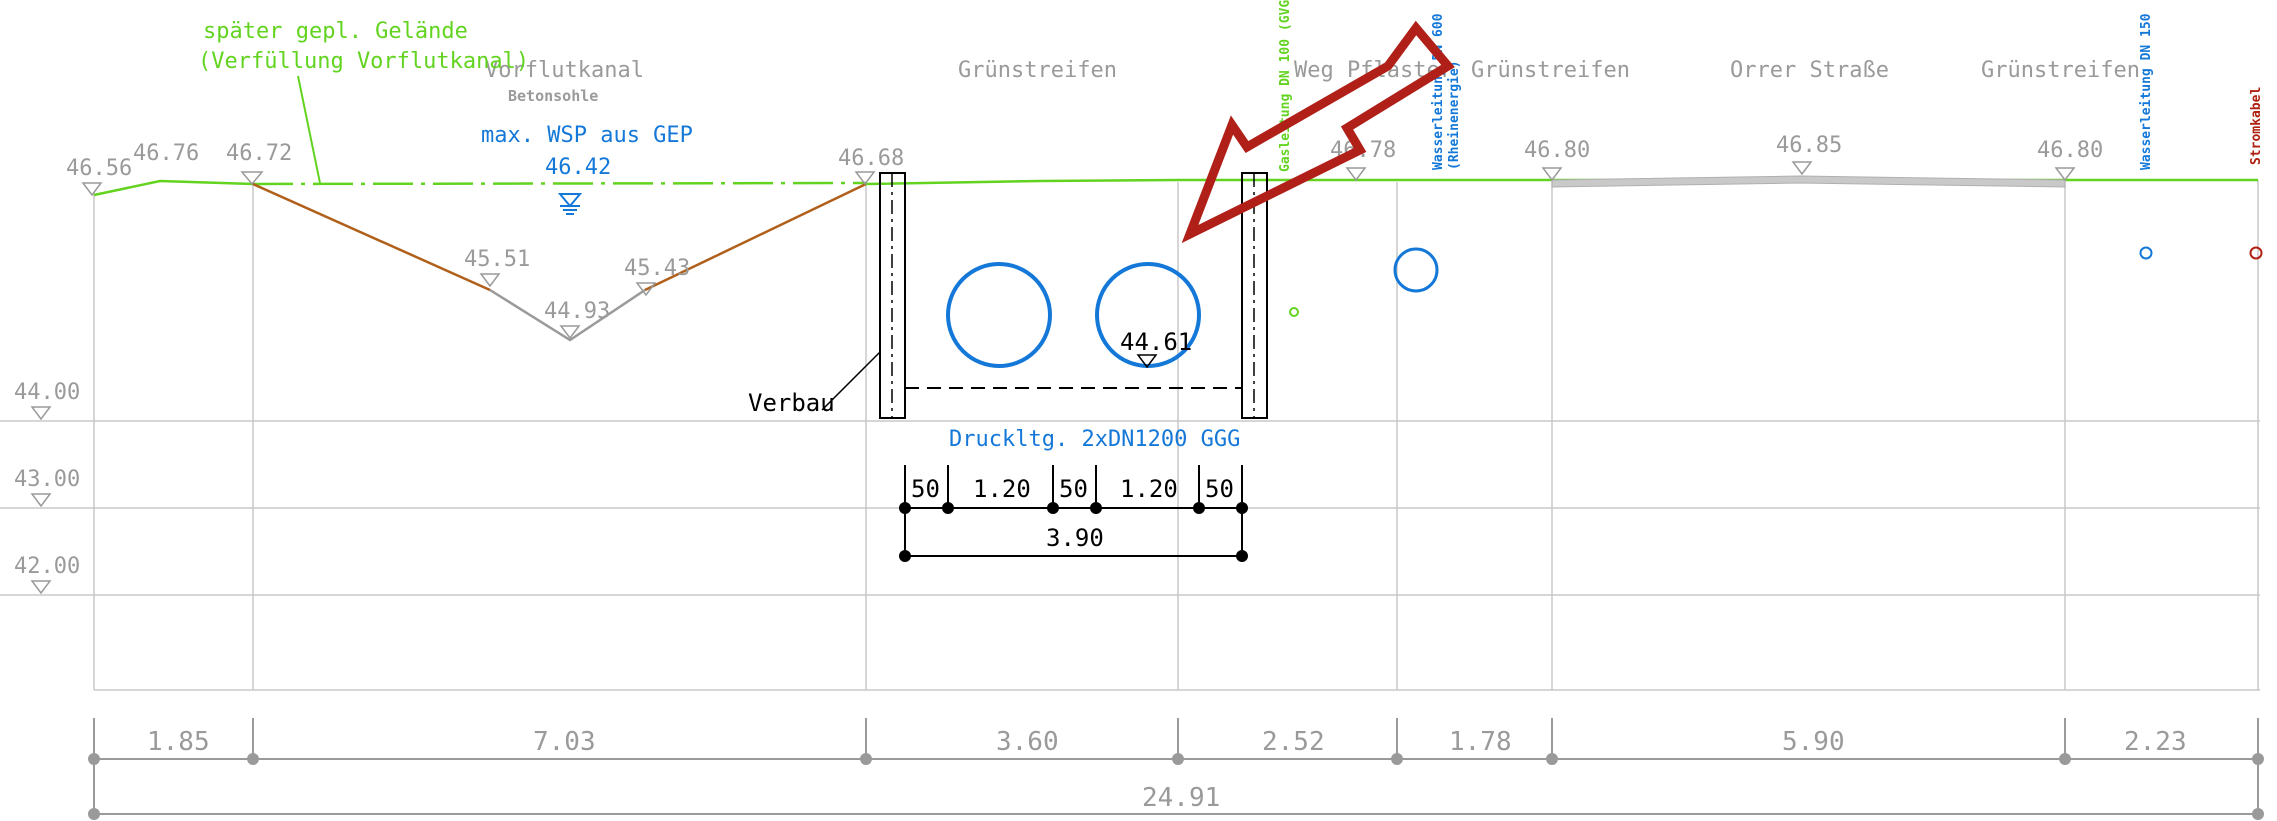 Image resolution: width=2277 pixels, height=821 pixels. I want to click on water-pipe-1-label: Wasserleitung DN 600, so click(1438, 91).